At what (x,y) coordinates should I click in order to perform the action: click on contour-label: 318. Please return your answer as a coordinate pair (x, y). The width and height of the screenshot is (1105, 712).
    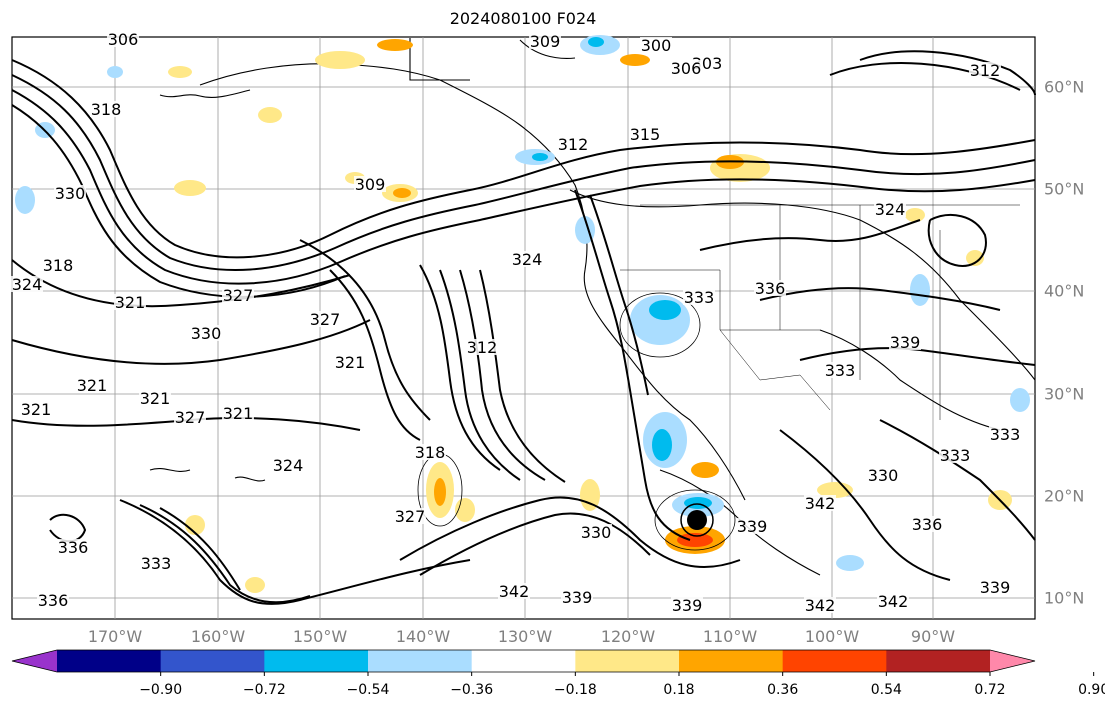
    Looking at the image, I should click on (106, 109).